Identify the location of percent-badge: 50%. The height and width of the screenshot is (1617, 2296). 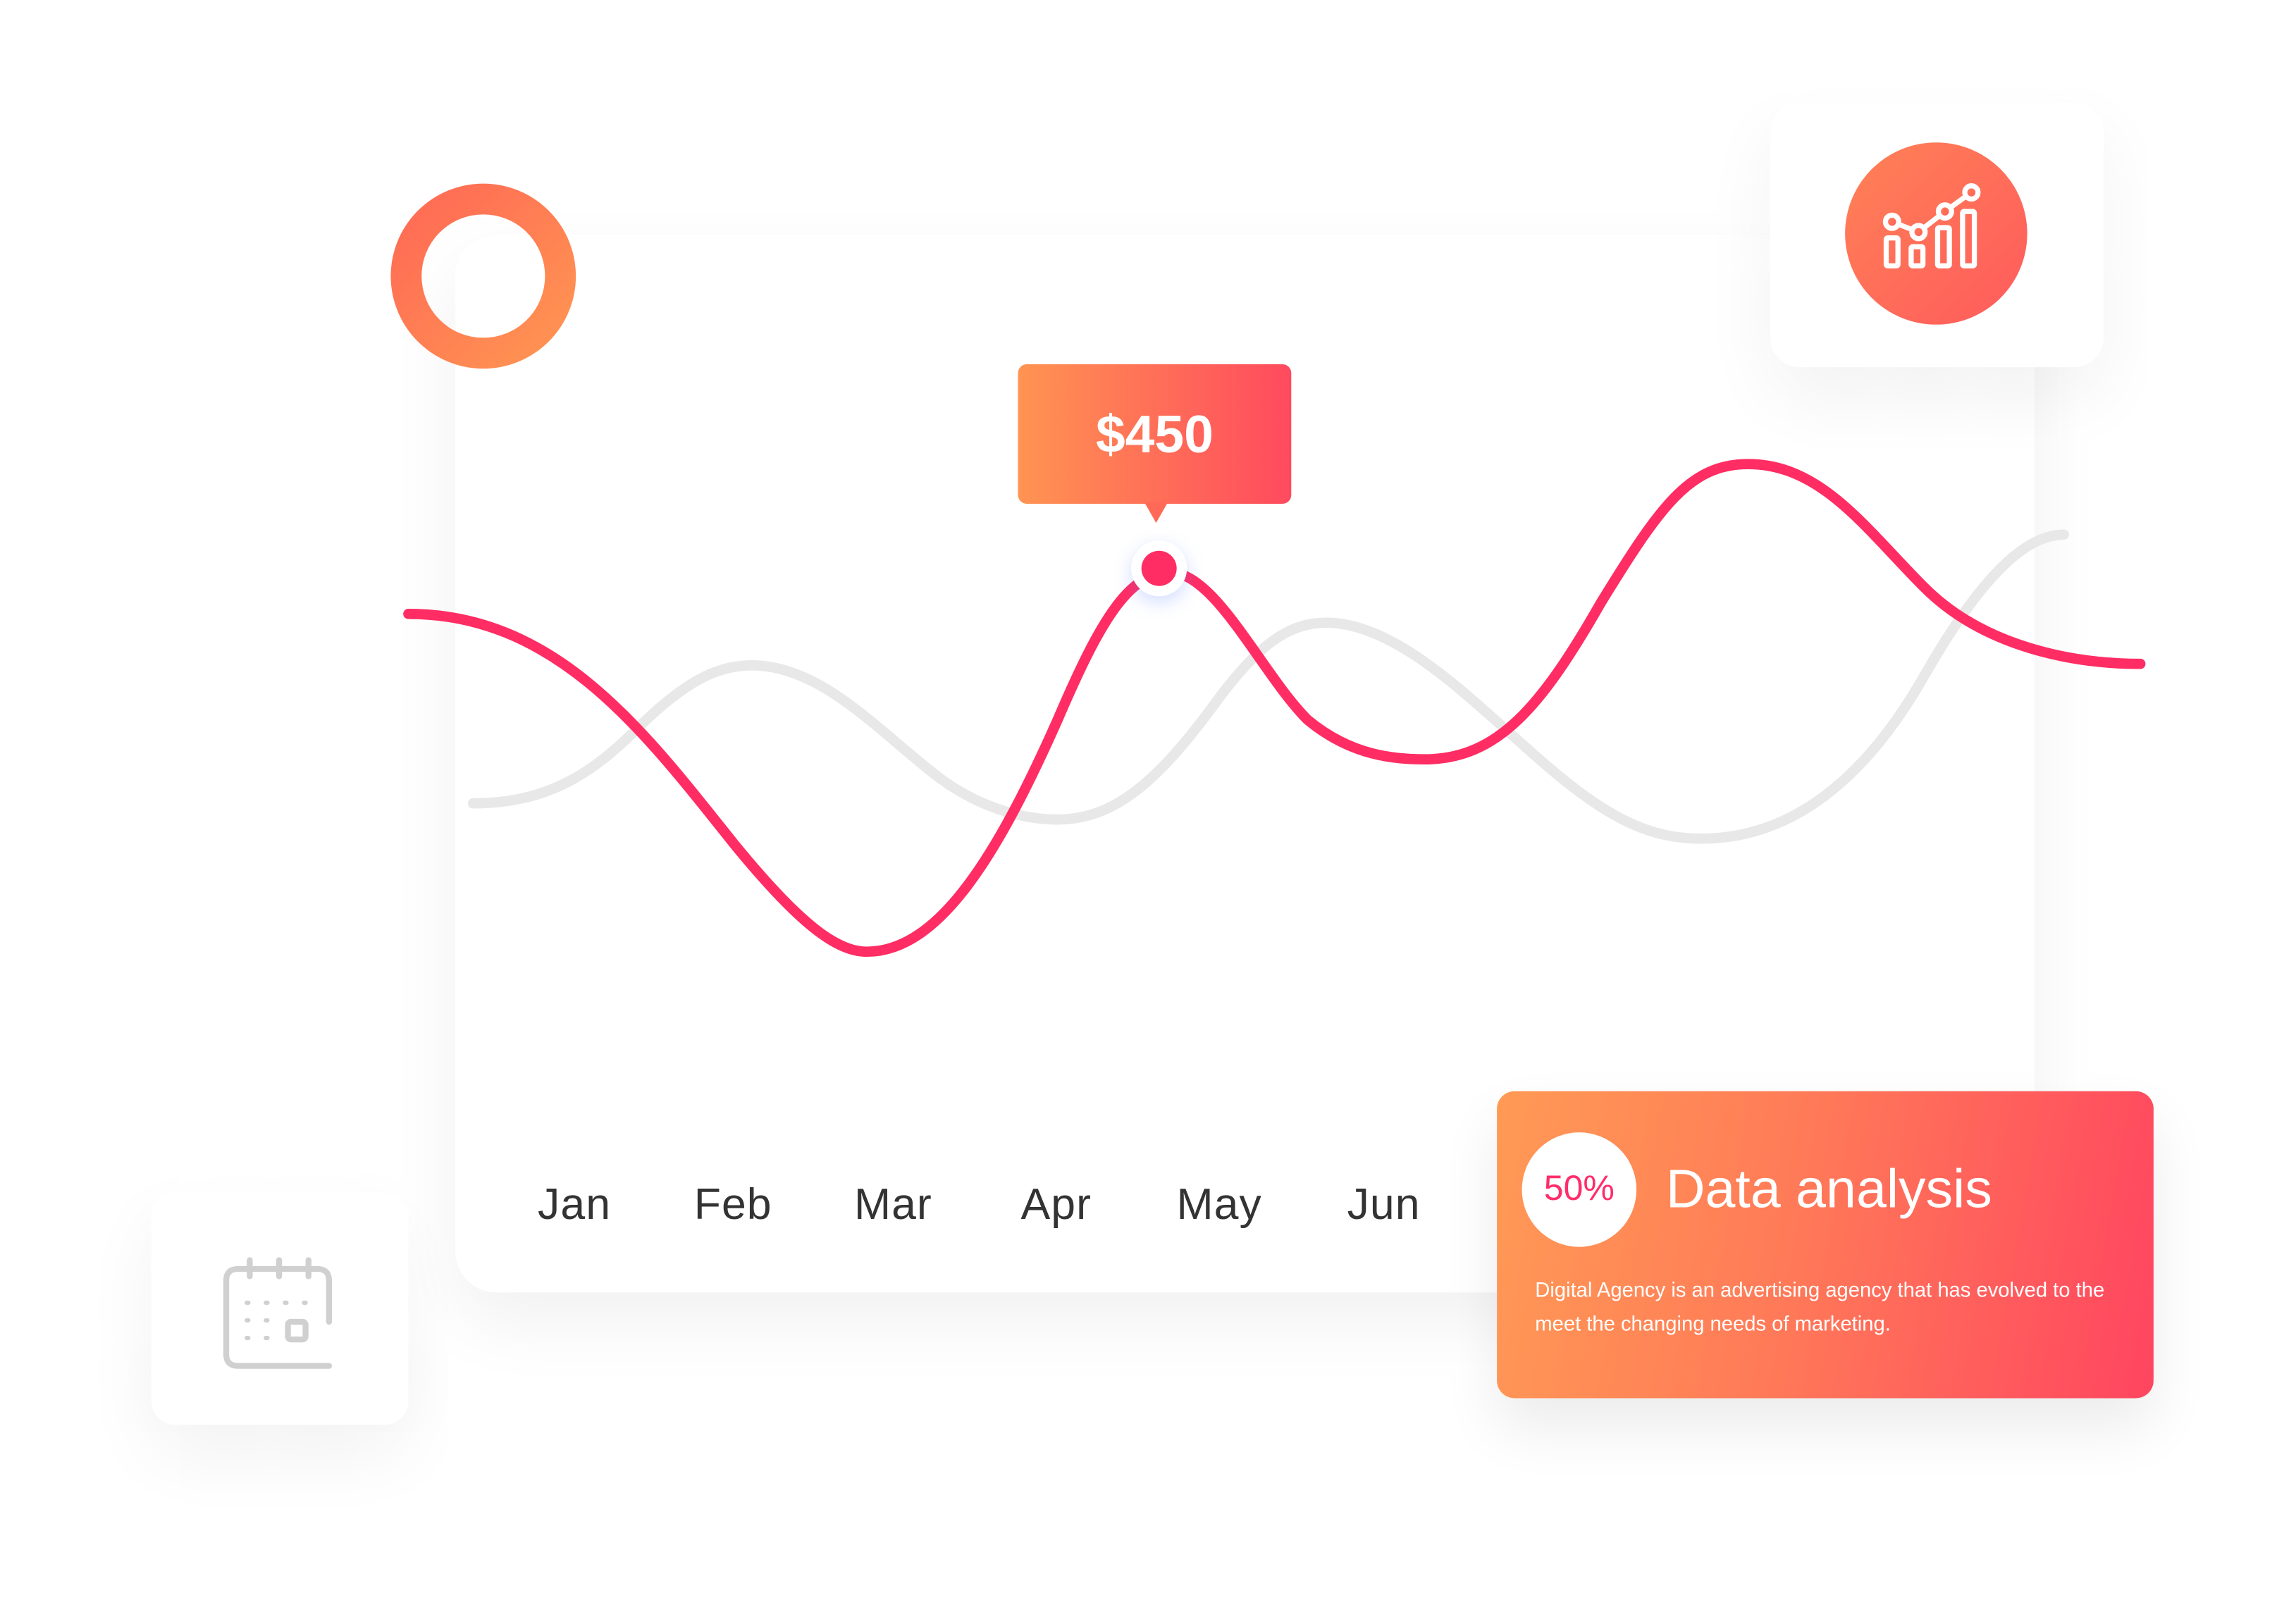
(1580, 1189).